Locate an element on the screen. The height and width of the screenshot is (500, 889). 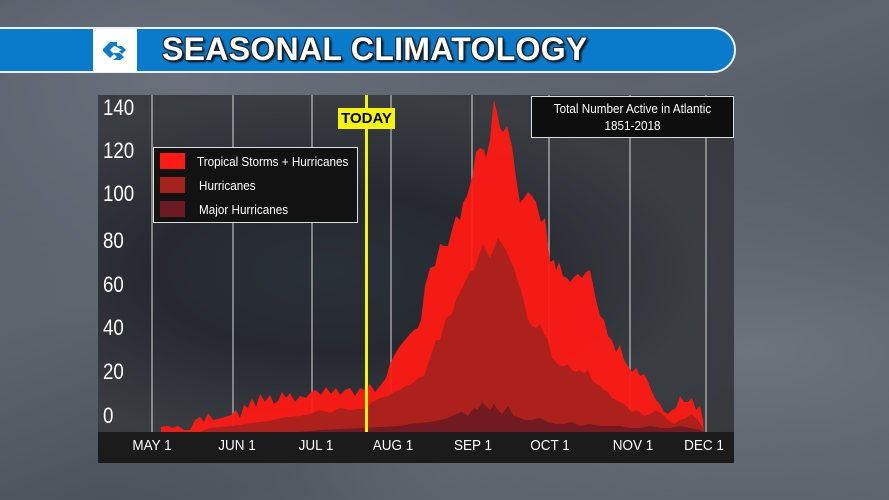
y-tick-120: 120 is located at coordinates (119, 150).